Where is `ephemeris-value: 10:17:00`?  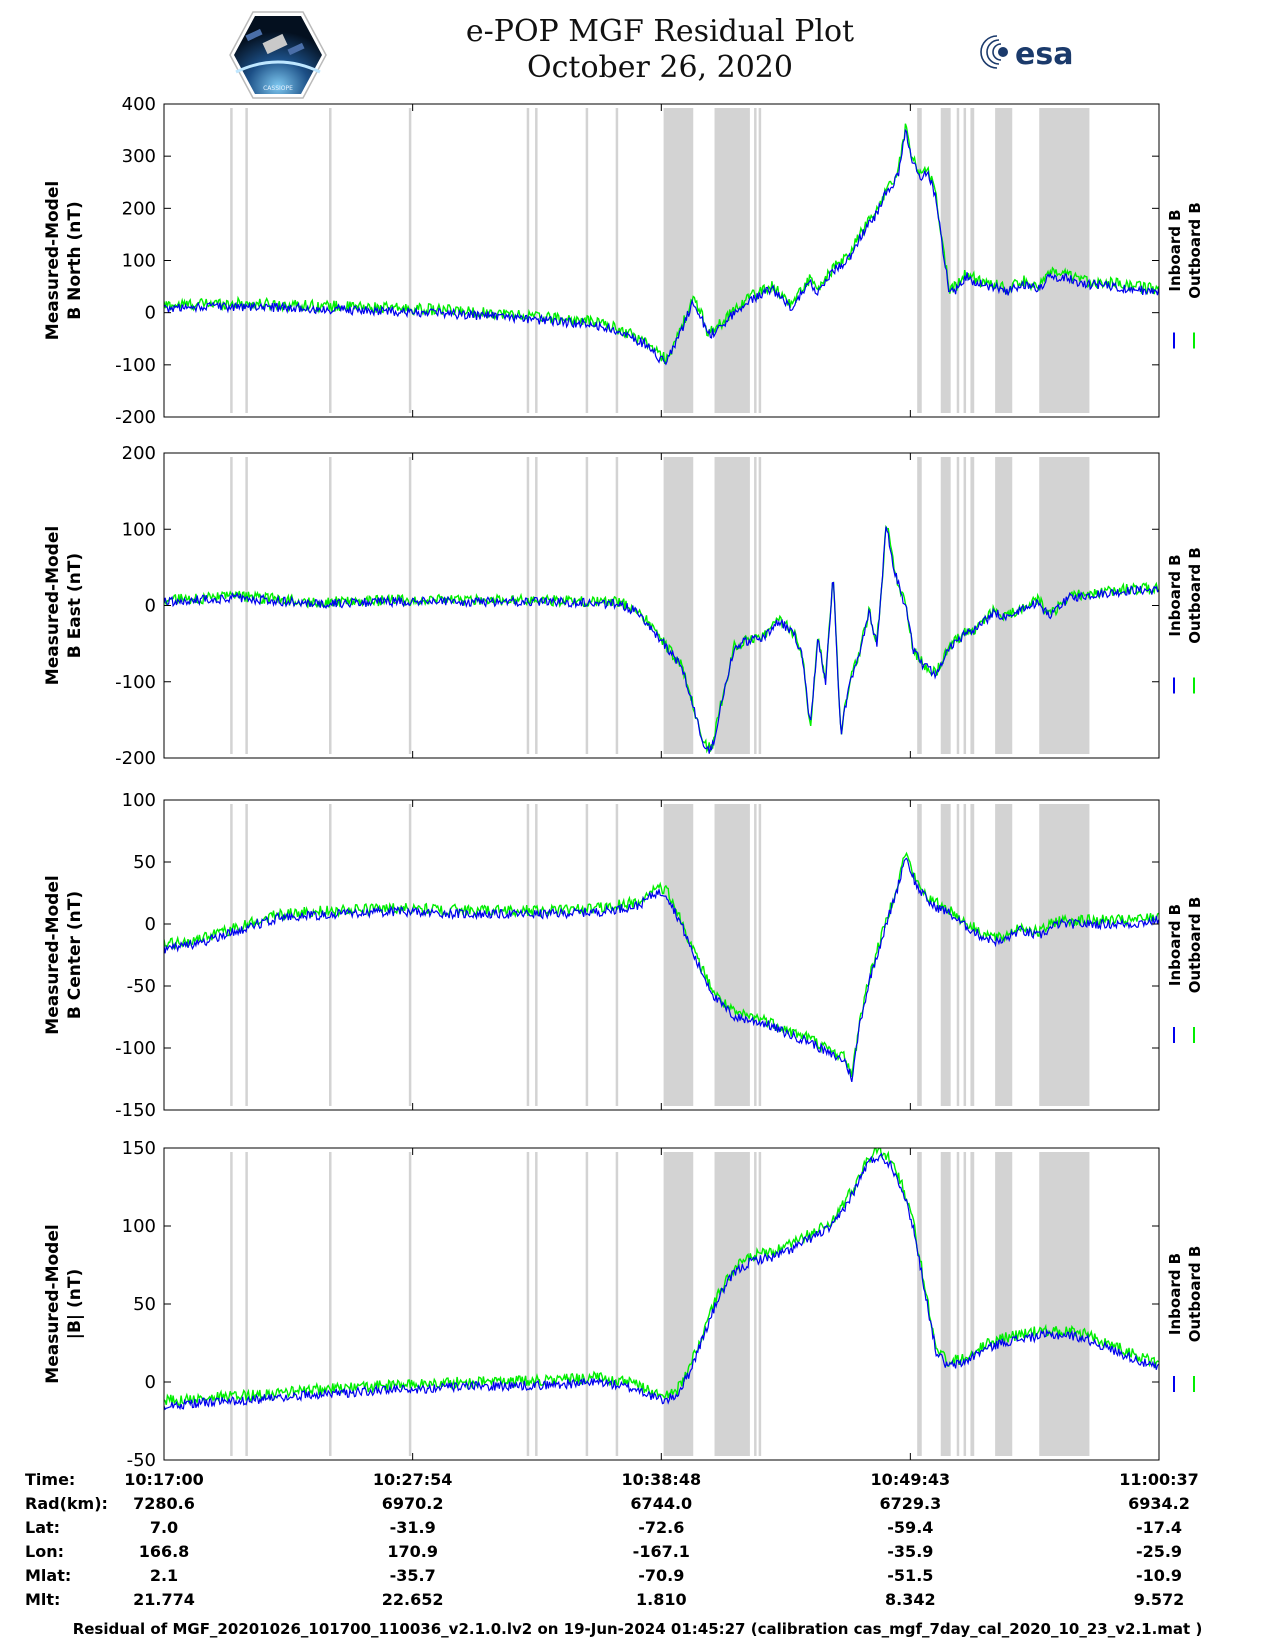
ephemeris-value: 10:17:00 is located at coordinates (164, 1479).